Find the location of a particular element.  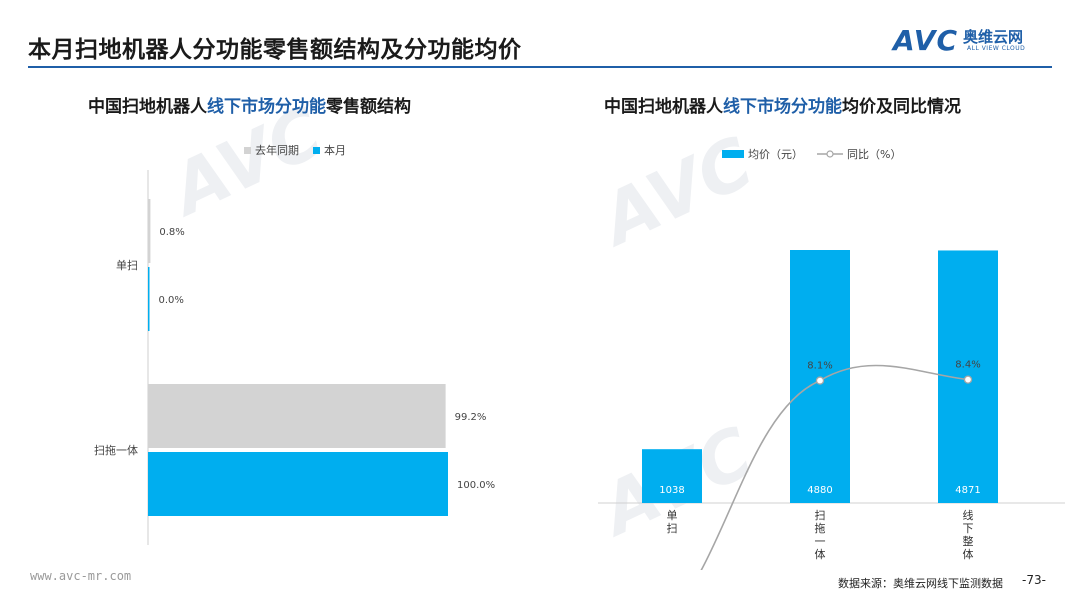

bar-value-label: 4871 is located at coordinates (967, 490).